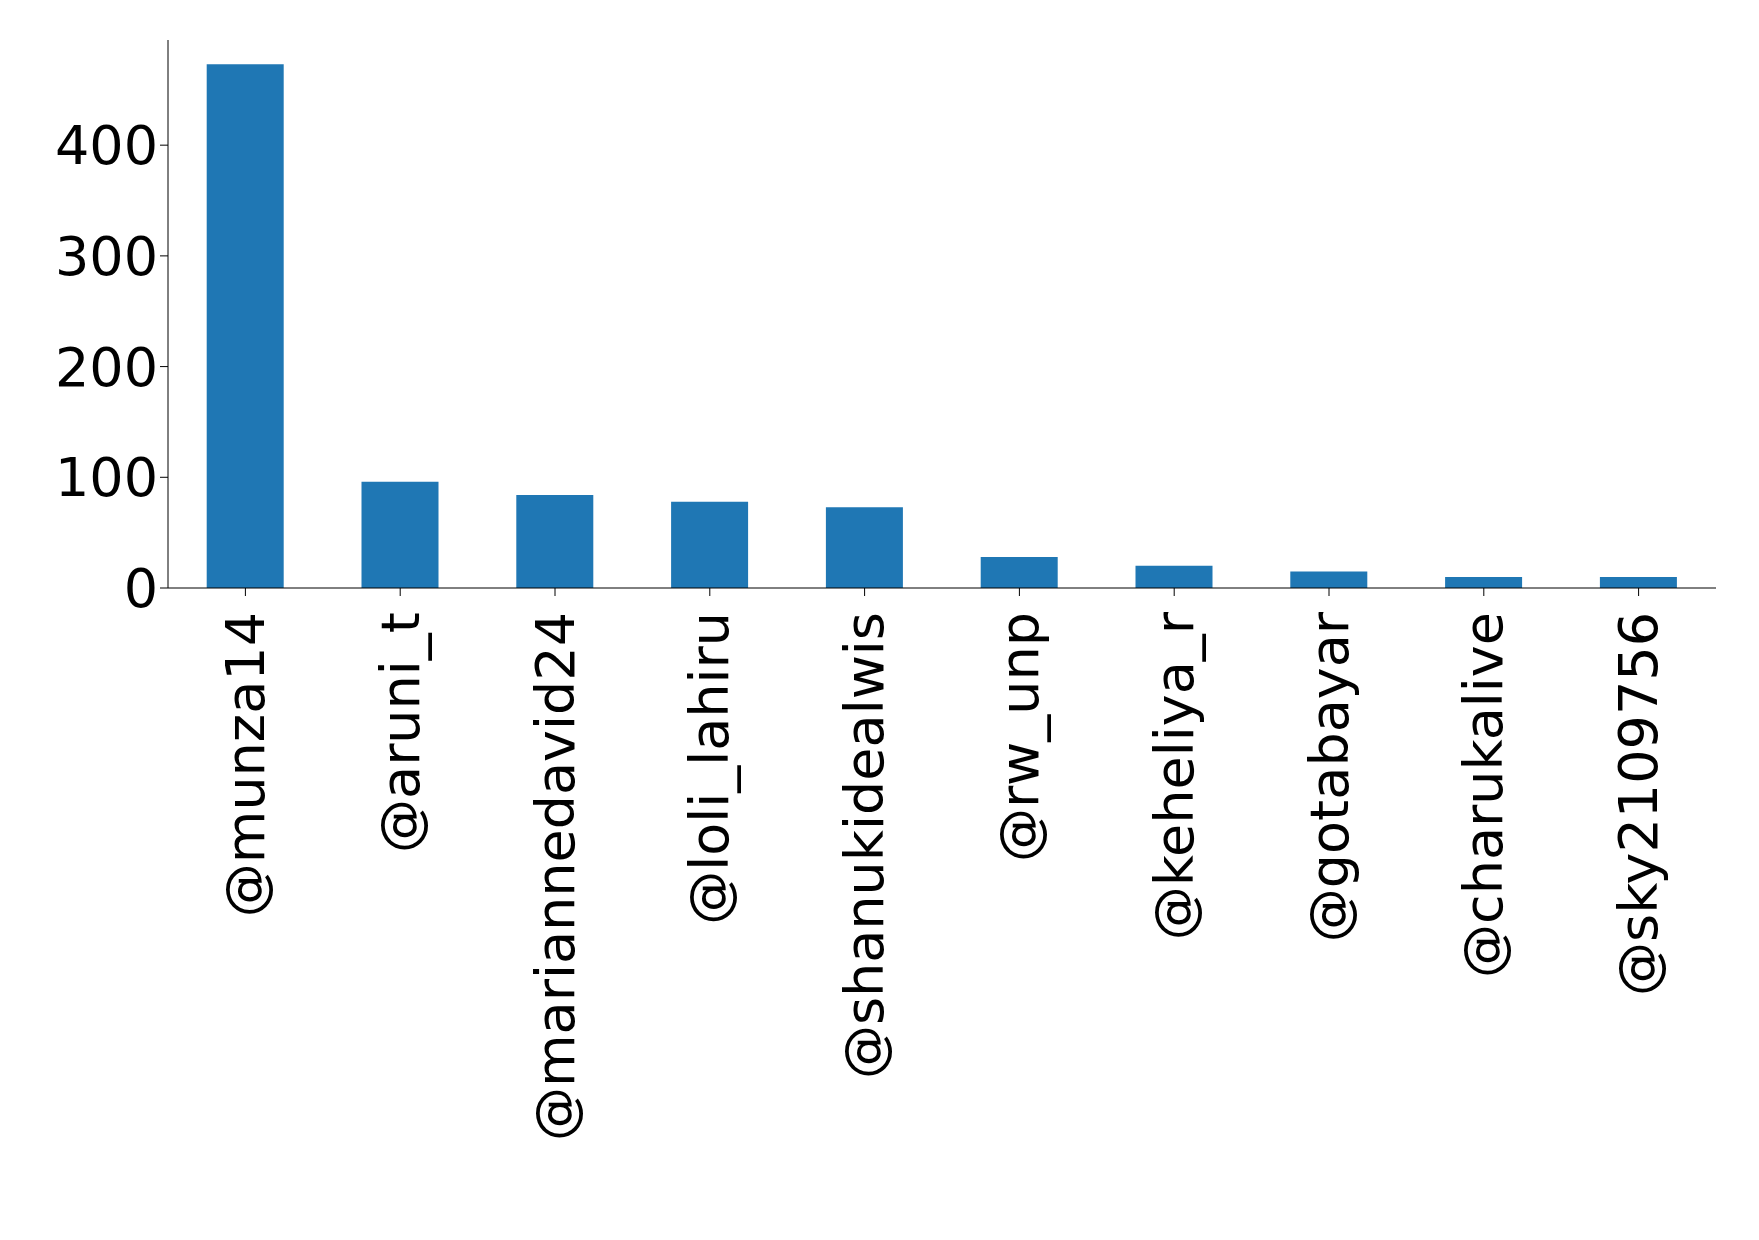  Describe the element at coordinates (1484, 795) in the screenshot. I see `x-tick-label: @charukalive` at that location.